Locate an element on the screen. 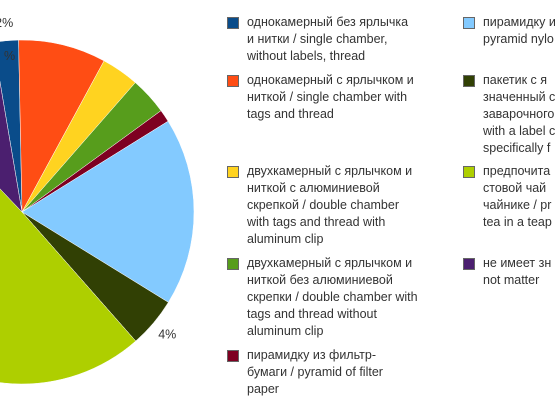 The height and width of the screenshot is (420, 560). legend-item-5: пирамидку и pyramid nylo is located at coordinates (511, 31).